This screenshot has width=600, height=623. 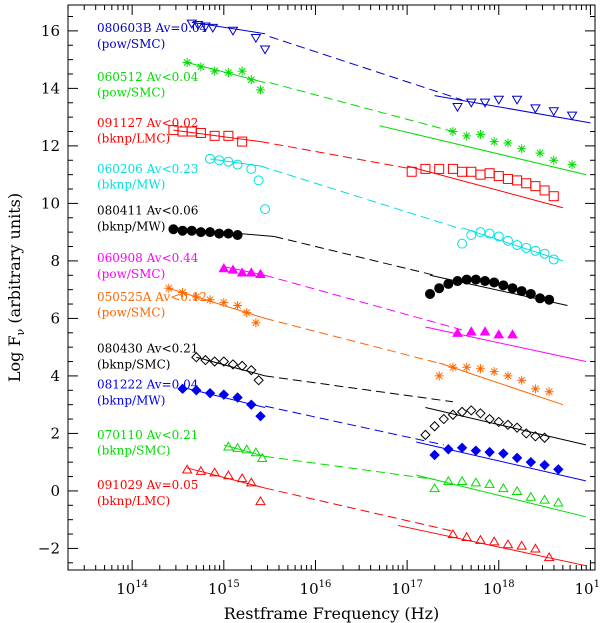 What do you see at coordinates (49, 548) in the screenshot?
I see `y-tick-label: −2` at bounding box center [49, 548].